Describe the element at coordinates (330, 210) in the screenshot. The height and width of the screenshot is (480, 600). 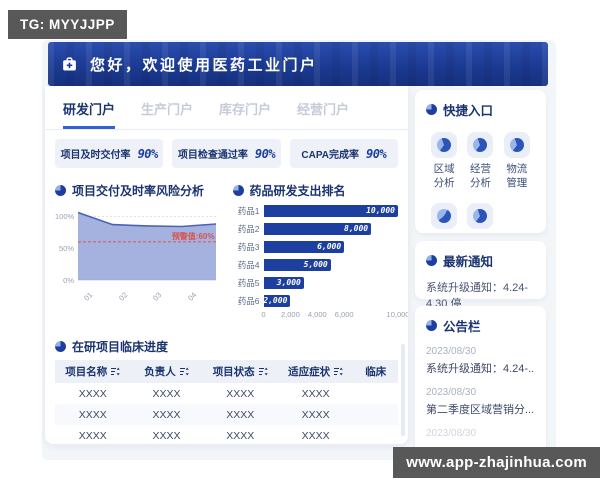
I see `bar: 10,000` at that location.